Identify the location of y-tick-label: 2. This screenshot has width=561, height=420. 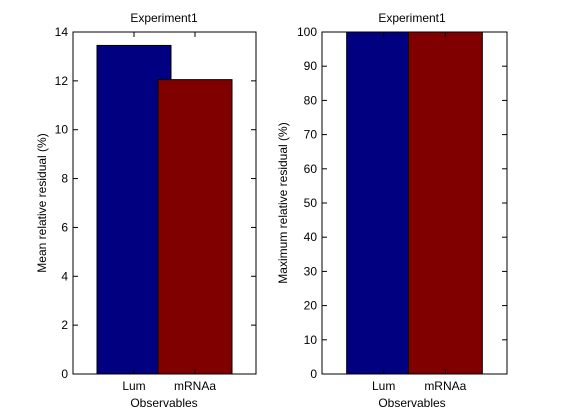
(64, 325).